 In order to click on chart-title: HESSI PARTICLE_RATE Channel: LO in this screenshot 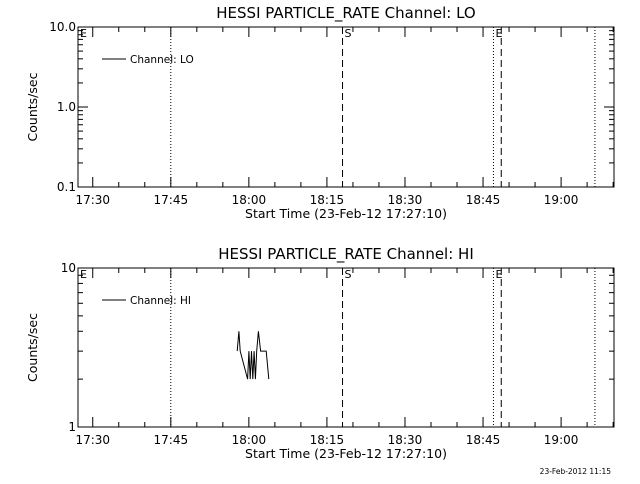, I will do `click(345, 13)`.